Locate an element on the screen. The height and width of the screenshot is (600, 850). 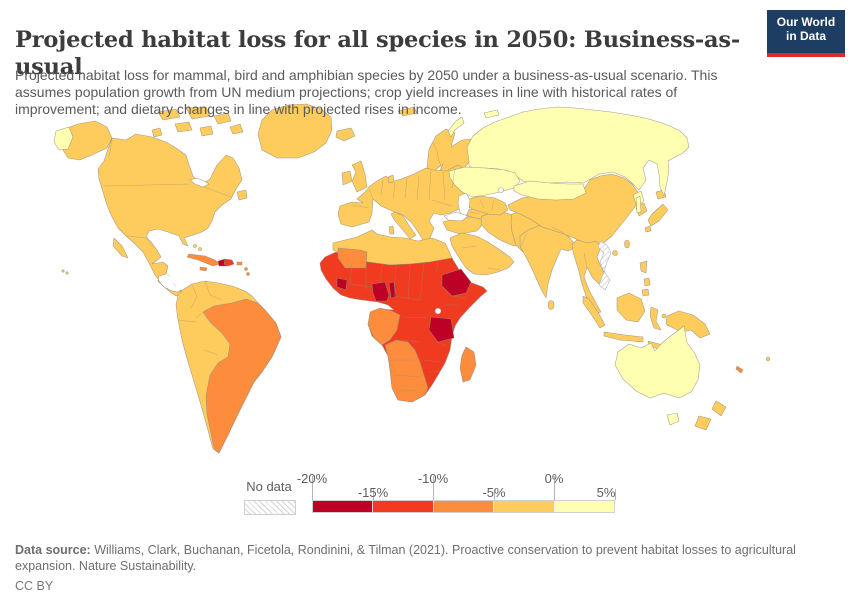
legend-color-bar is located at coordinates (463, 506).